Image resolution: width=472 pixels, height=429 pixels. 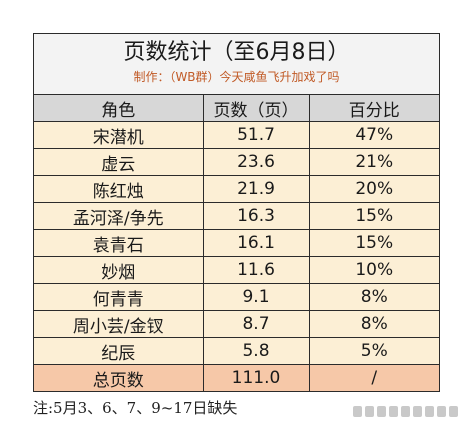 I want to click on cell-pages: 11.6, so click(x=256, y=270).